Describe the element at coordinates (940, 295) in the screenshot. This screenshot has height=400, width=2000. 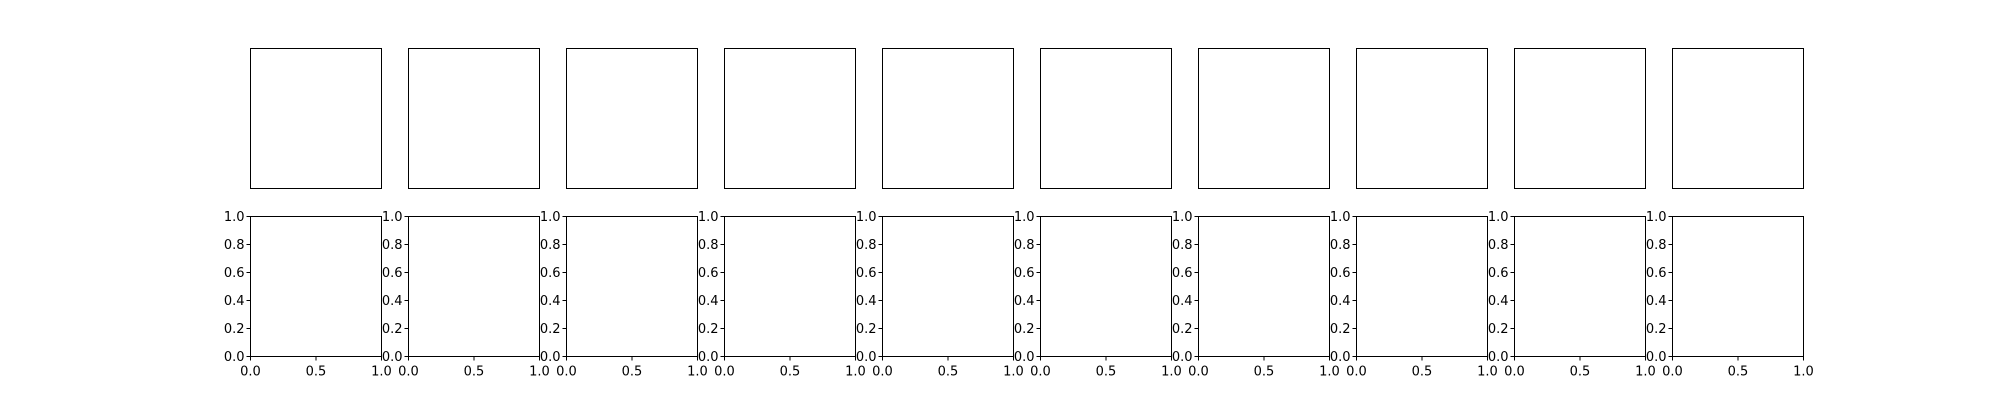
I see `bottom-axes-5: 0.0 0.2 0.4 0.6 0.8 1.0 0.0 0.5 1.0` at that location.